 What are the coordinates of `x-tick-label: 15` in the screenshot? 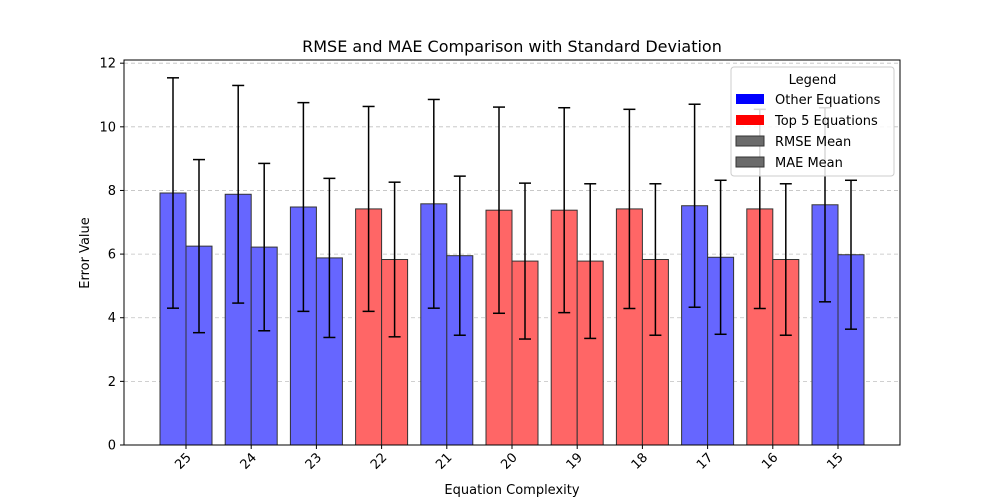 It's located at (835, 461).